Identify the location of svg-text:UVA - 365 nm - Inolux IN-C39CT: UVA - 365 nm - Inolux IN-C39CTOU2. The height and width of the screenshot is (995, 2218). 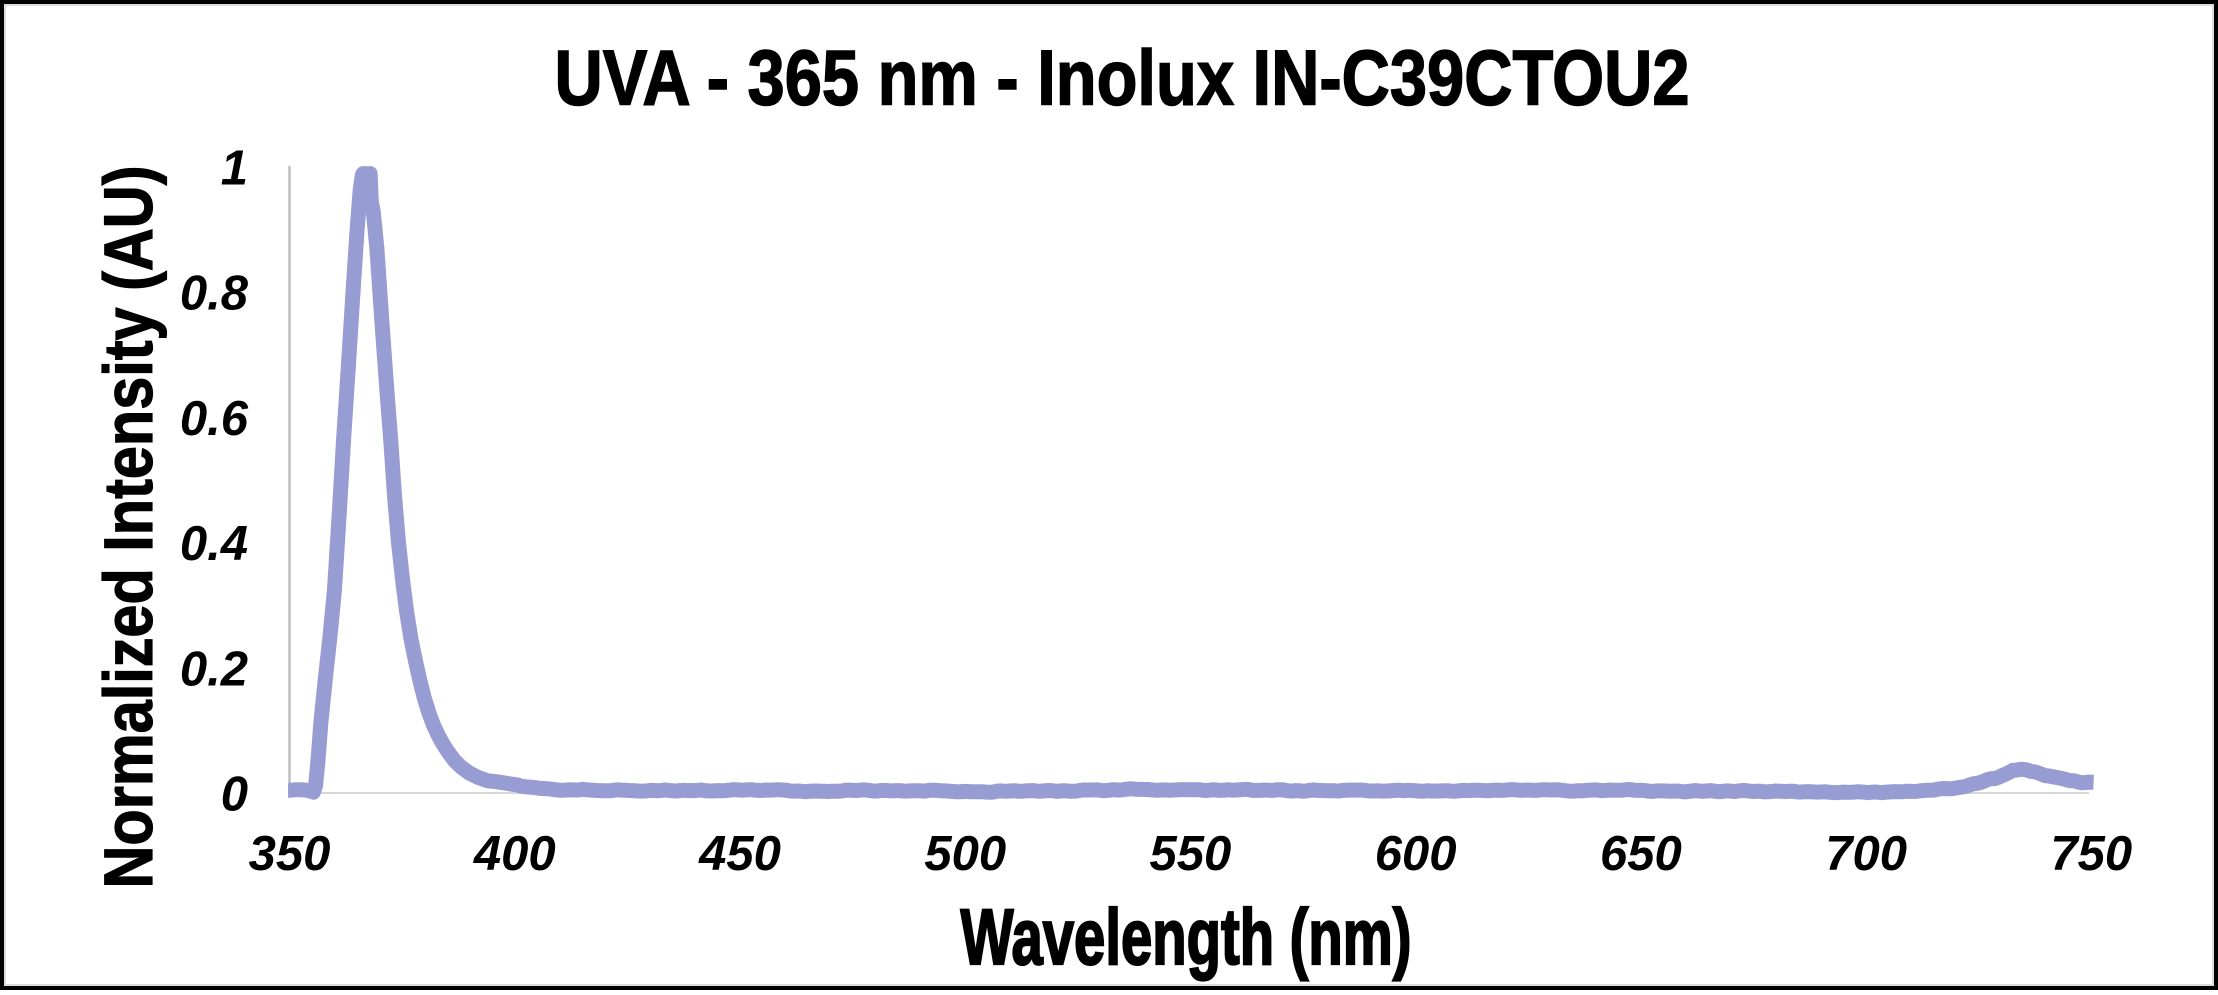
(1122, 78).